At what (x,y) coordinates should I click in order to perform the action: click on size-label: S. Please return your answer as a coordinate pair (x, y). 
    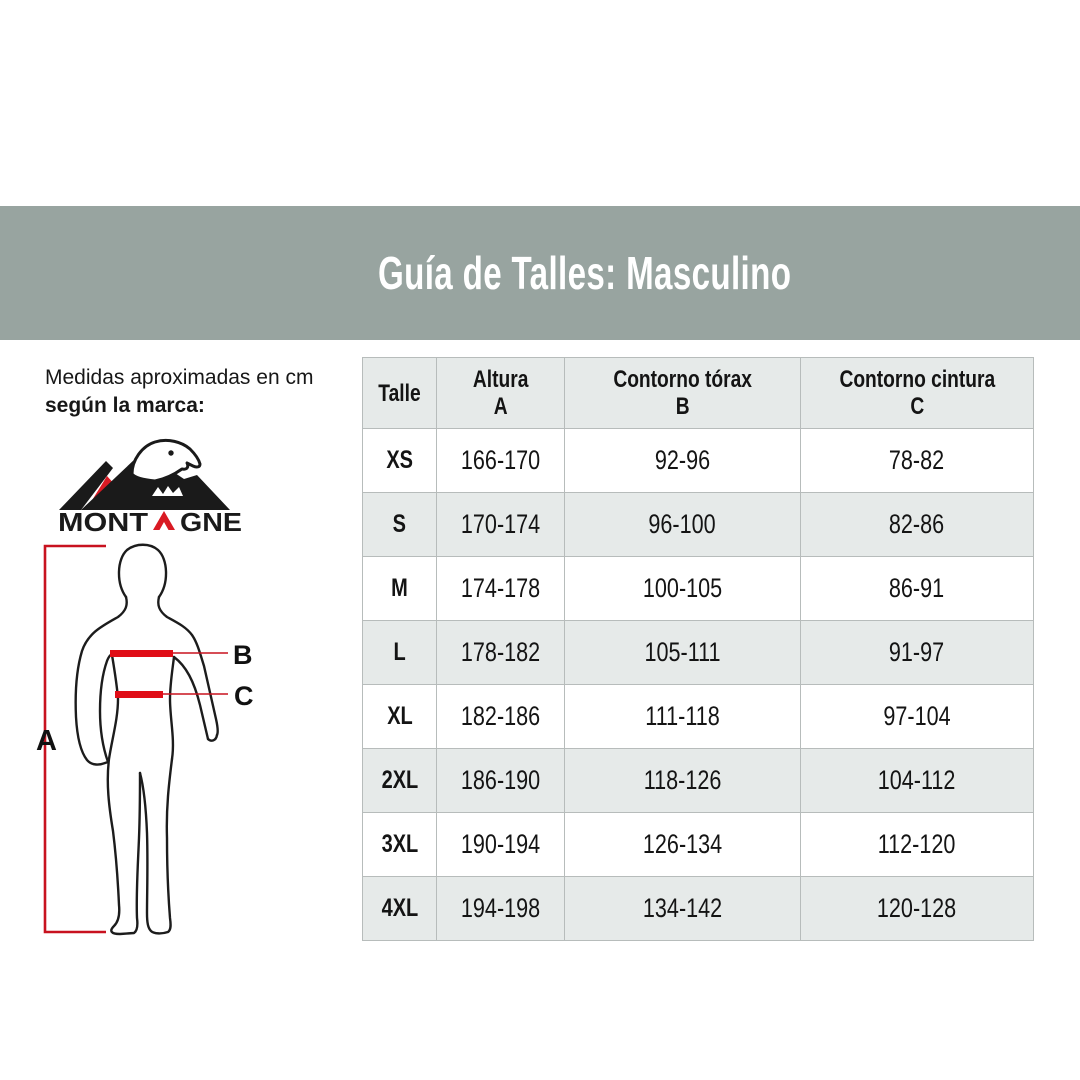
    Looking at the image, I should click on (399, 524).